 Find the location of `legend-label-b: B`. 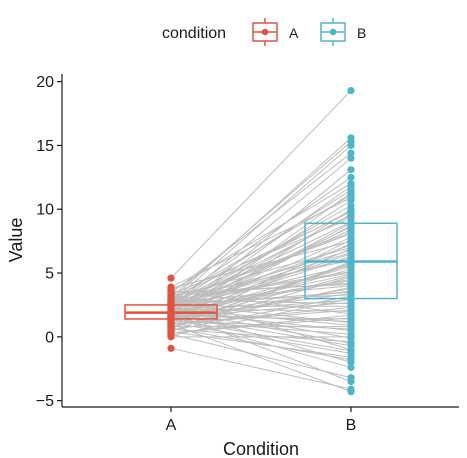

legend-label-b: B is located at coordinates (361, 33).